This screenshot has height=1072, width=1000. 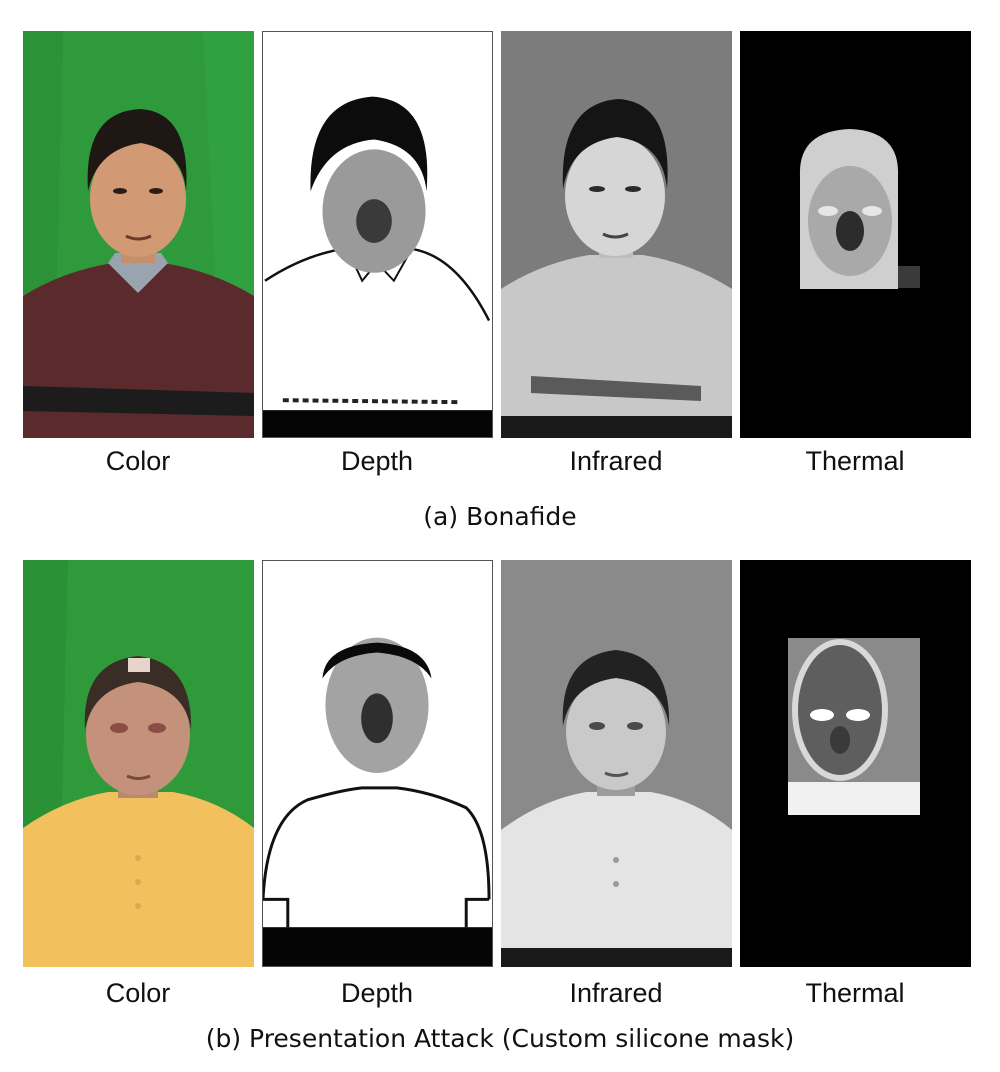 I want to click on bonafide-color-image, so click(x=138, y=234).